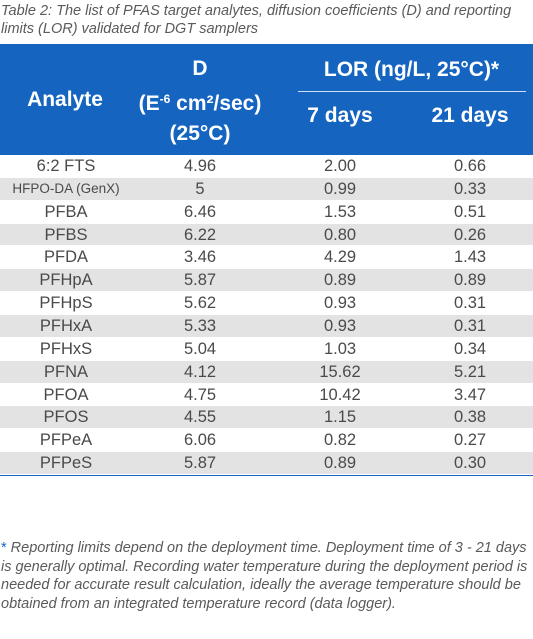  I want to click on cell-lor-7: 10.42, so click(340, 394).